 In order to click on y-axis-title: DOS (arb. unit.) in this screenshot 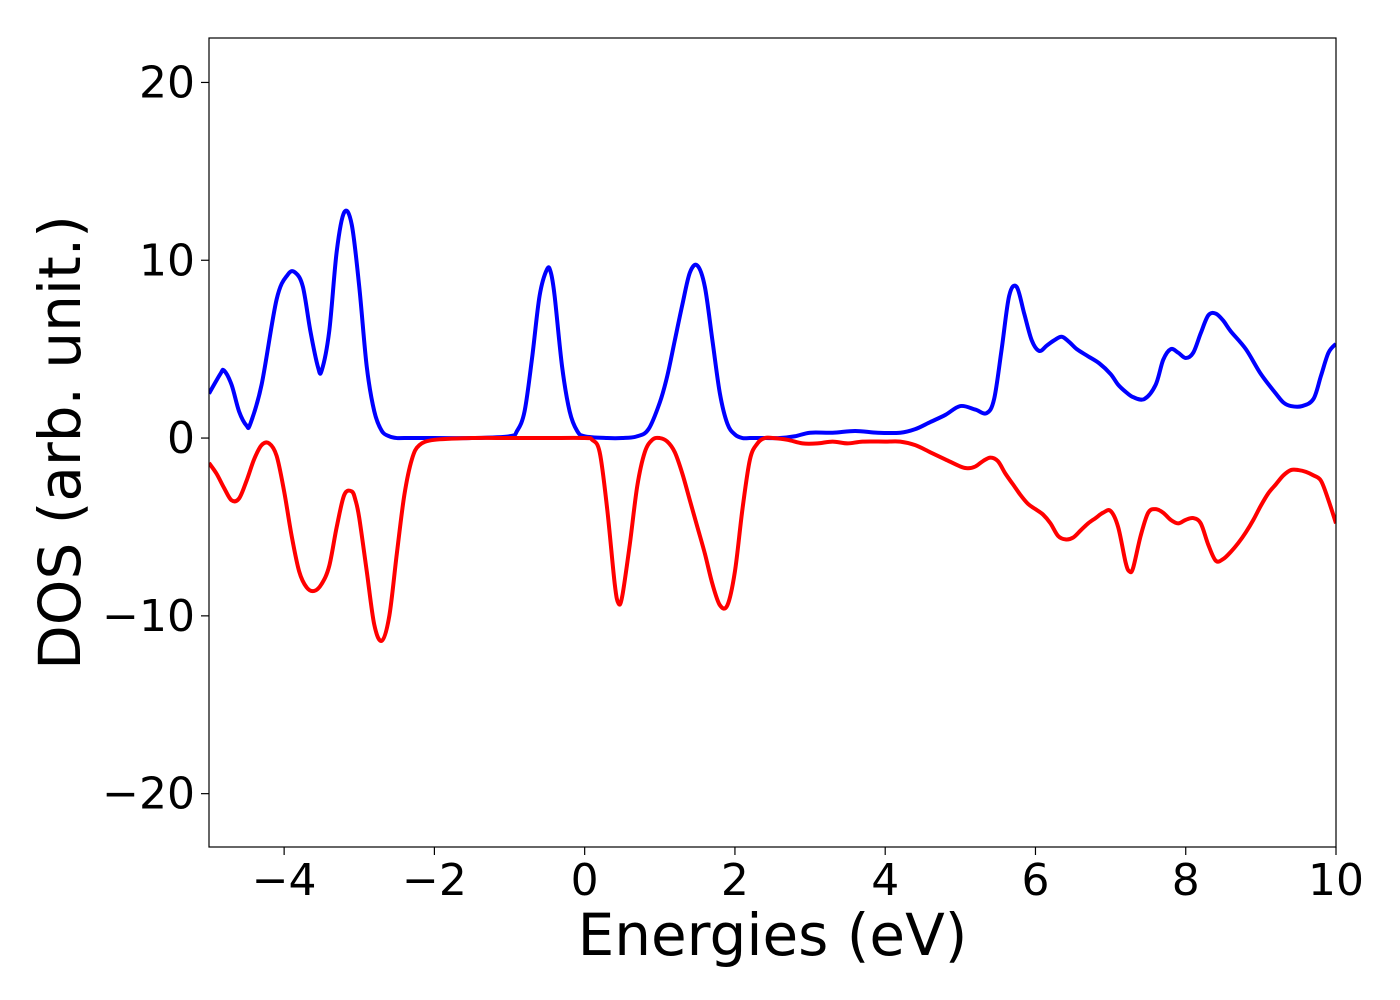, I will do `click(60, 442)`.